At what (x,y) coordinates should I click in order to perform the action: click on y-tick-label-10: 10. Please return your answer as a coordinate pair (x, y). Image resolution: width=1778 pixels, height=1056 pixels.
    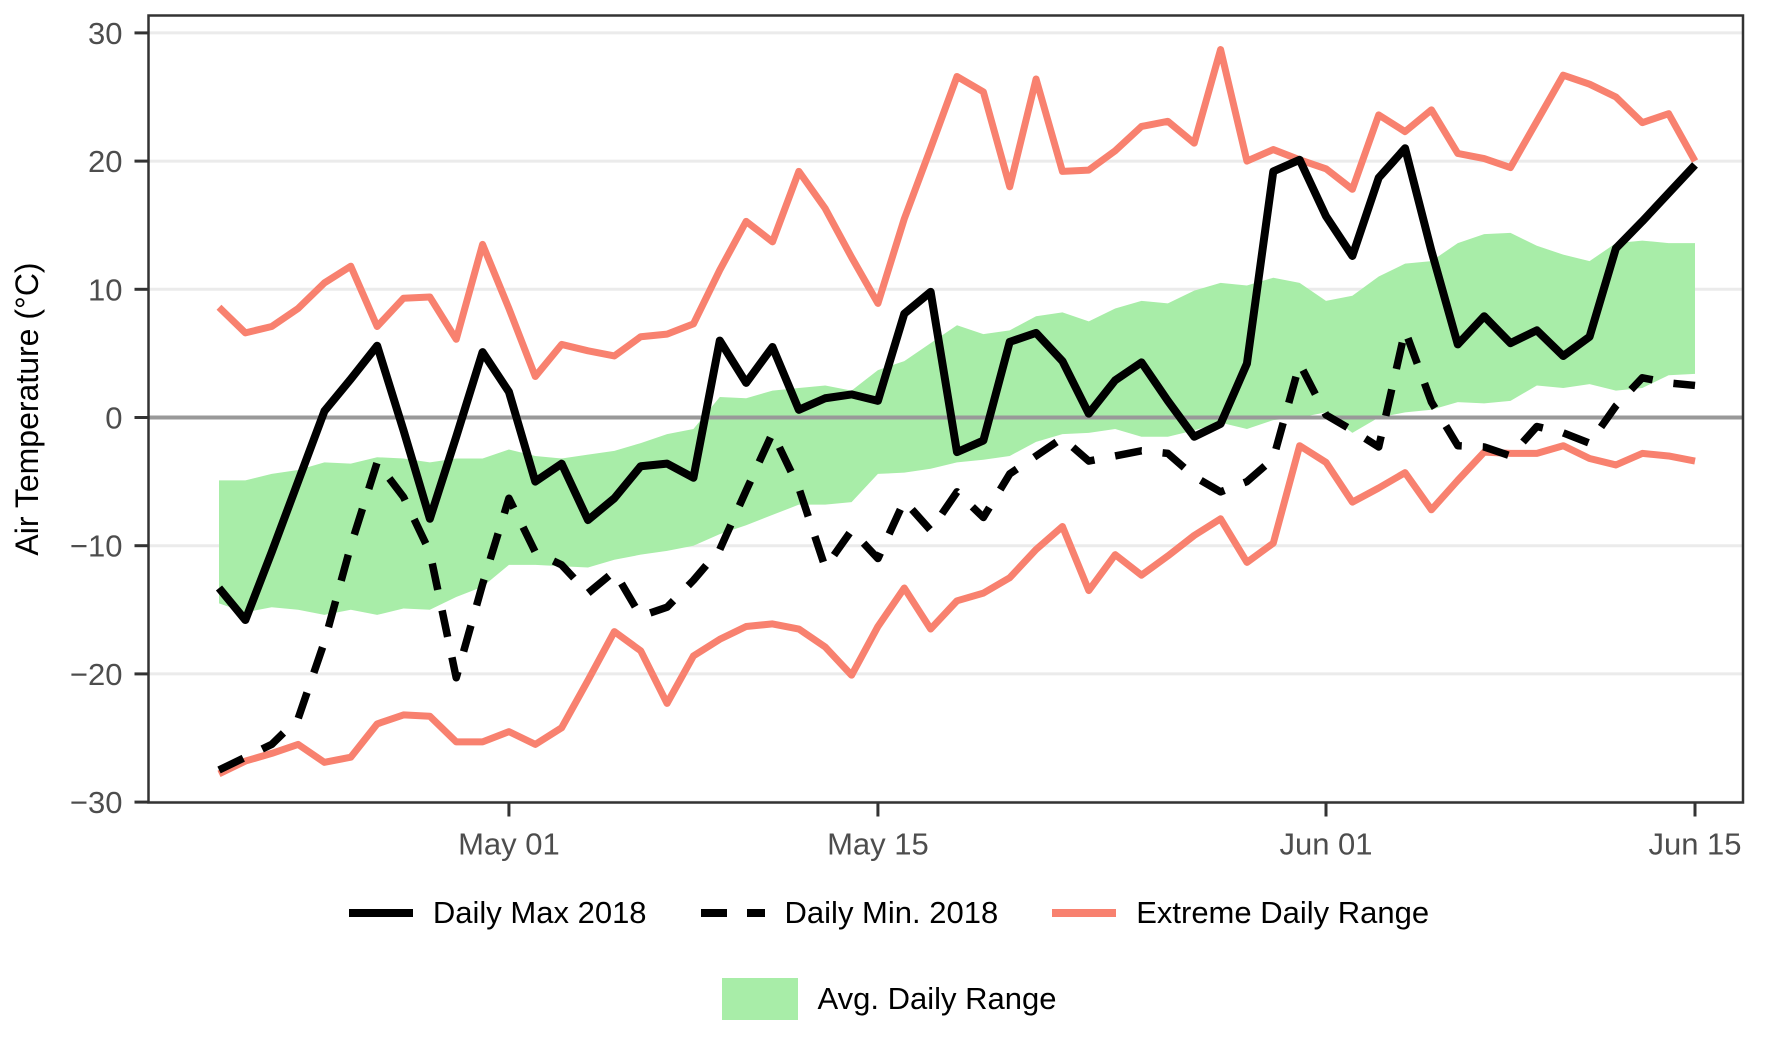
    Looking at the image, I should click on (105, 289).